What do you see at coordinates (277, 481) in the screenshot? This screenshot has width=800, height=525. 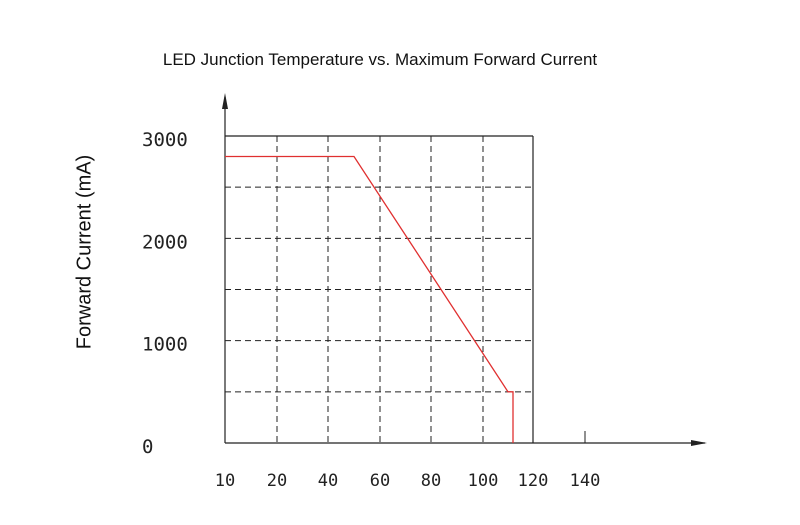 I see `x-tick-label: 20` at bounding box center [277, 481].